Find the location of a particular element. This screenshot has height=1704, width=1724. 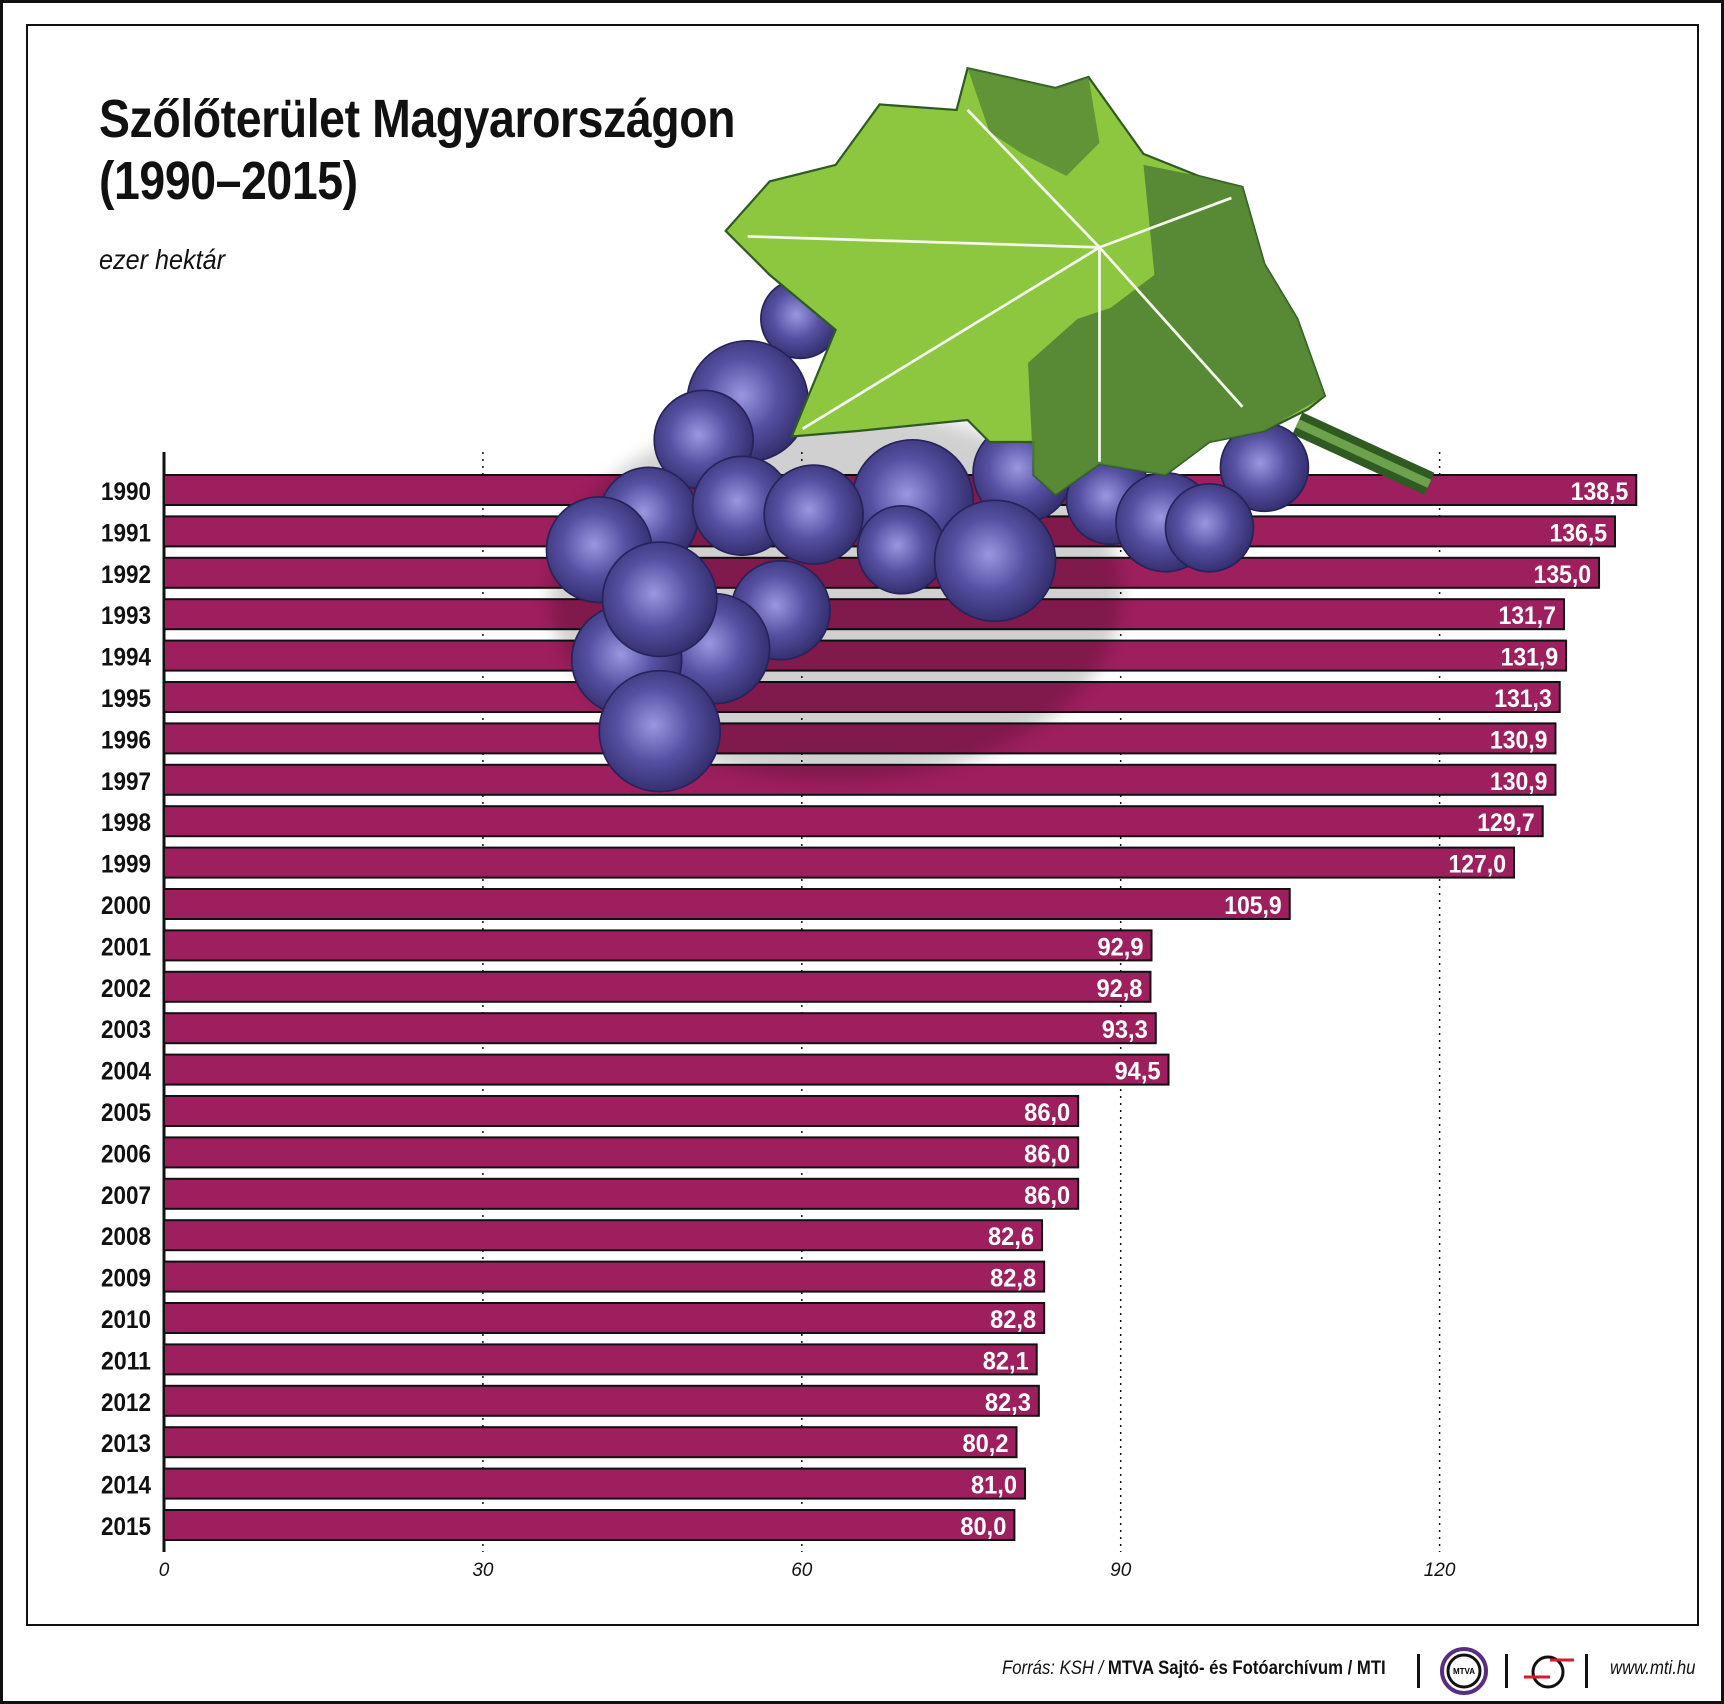

year-label-2013: 2013 is located at coordinates (126, 1444).